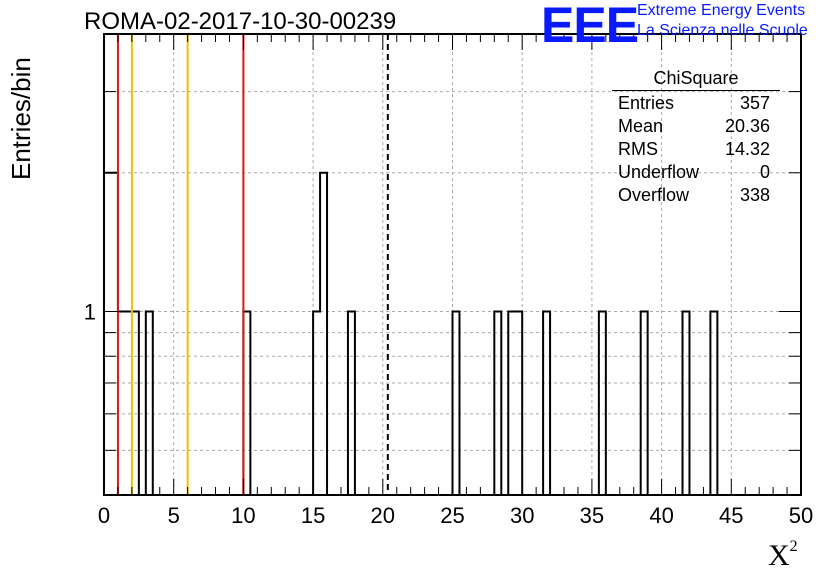 The image size is (836, 573). What do you see at coordinates (747, 149) in the screenshot?
I see `stats-value: 14.32` at bounding box center [747, 149].